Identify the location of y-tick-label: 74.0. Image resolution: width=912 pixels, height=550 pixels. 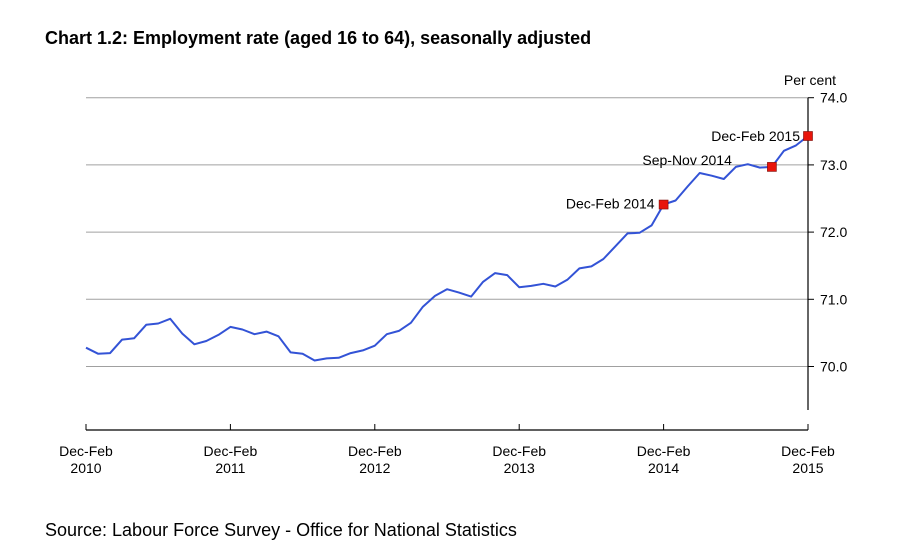
(833, 98).